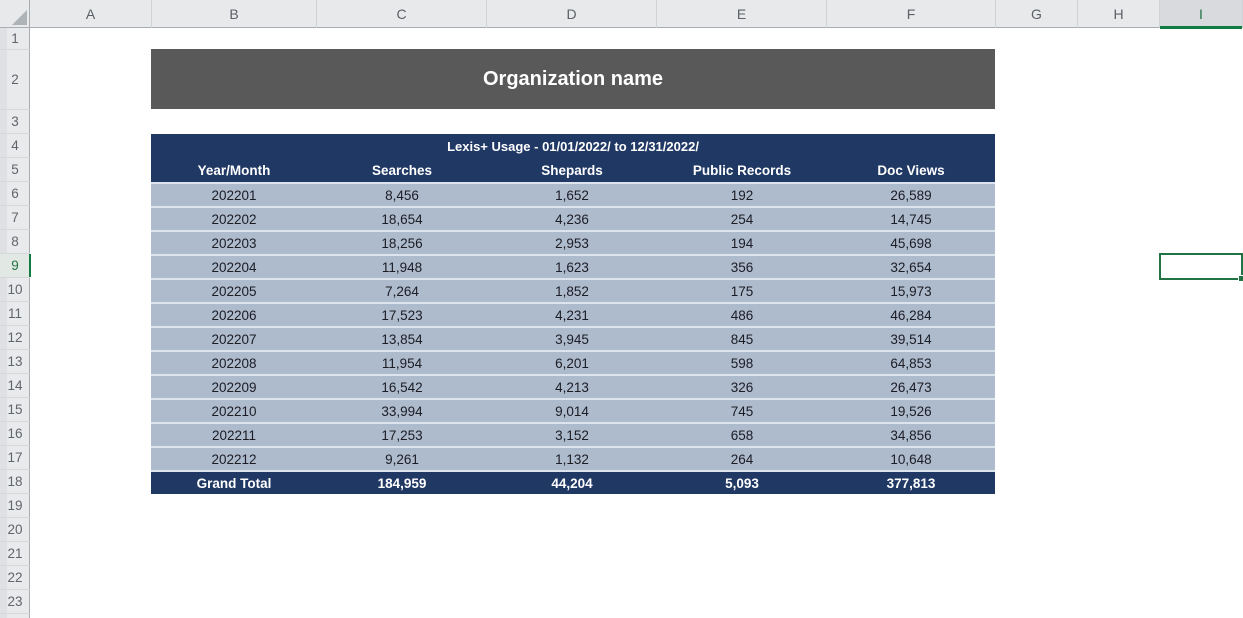  Describe the element at coordinates (234, 459) in the screenshot. I see `table-cell: 202212` at that location.